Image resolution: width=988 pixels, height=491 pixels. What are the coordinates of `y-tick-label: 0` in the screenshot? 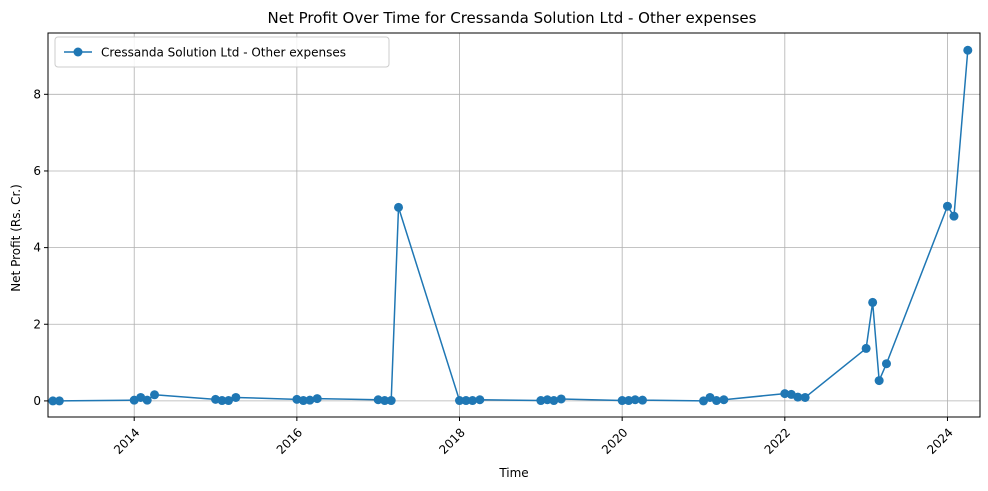 It's located at (37, 401).